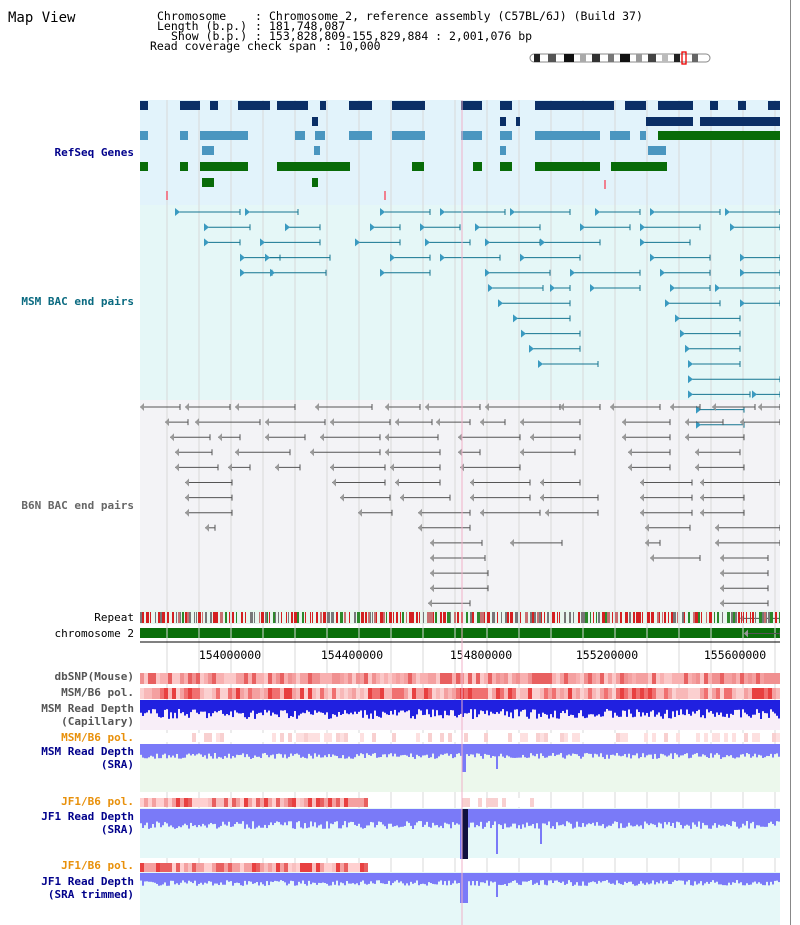  I want to click on chromosome-ideogram, so click(621, 58).